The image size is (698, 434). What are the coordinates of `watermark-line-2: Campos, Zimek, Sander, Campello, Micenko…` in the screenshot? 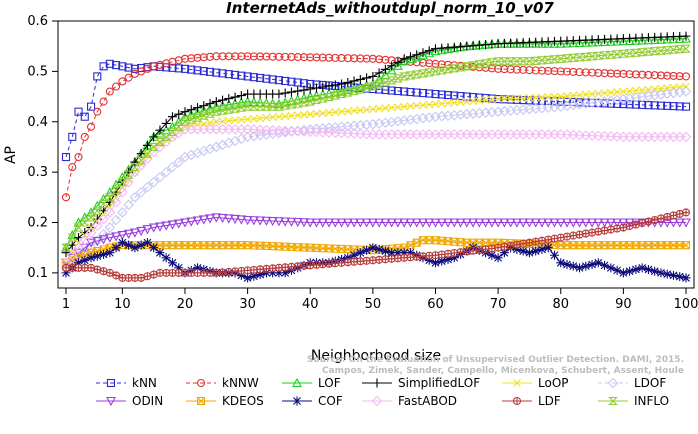 It's located at (503, 371).